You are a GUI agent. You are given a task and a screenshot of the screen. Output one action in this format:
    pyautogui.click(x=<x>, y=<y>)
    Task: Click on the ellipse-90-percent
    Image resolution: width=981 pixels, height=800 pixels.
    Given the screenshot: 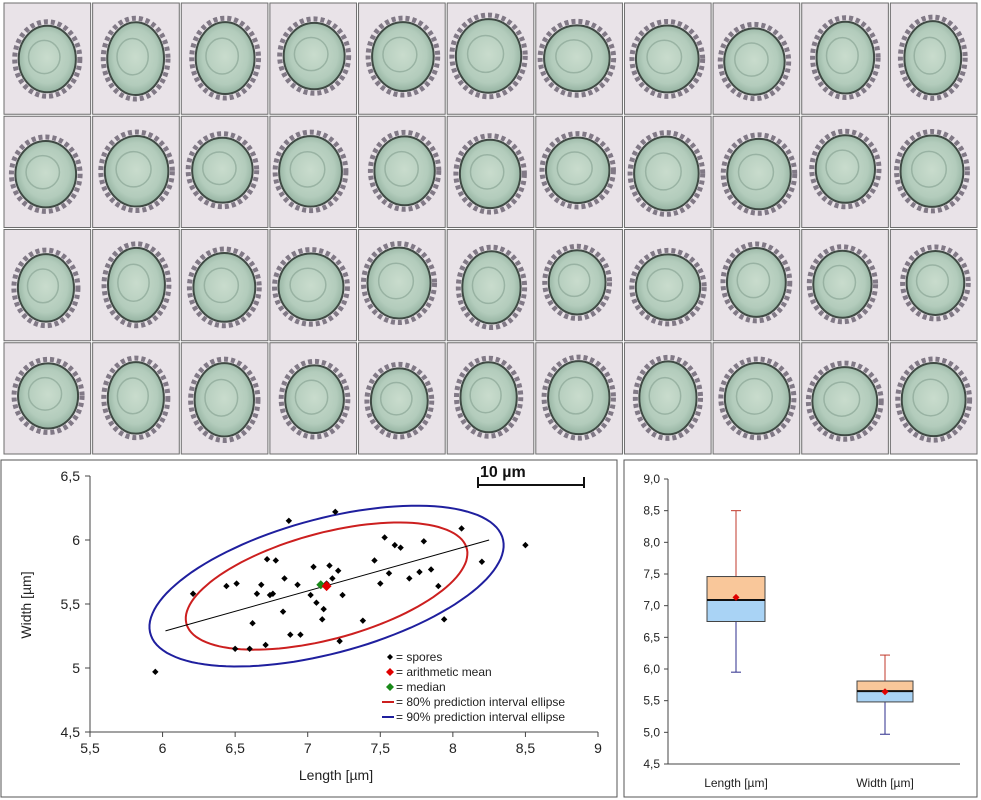 What is the action you would take?
    pyautogui.click(x=326, y=586)
    